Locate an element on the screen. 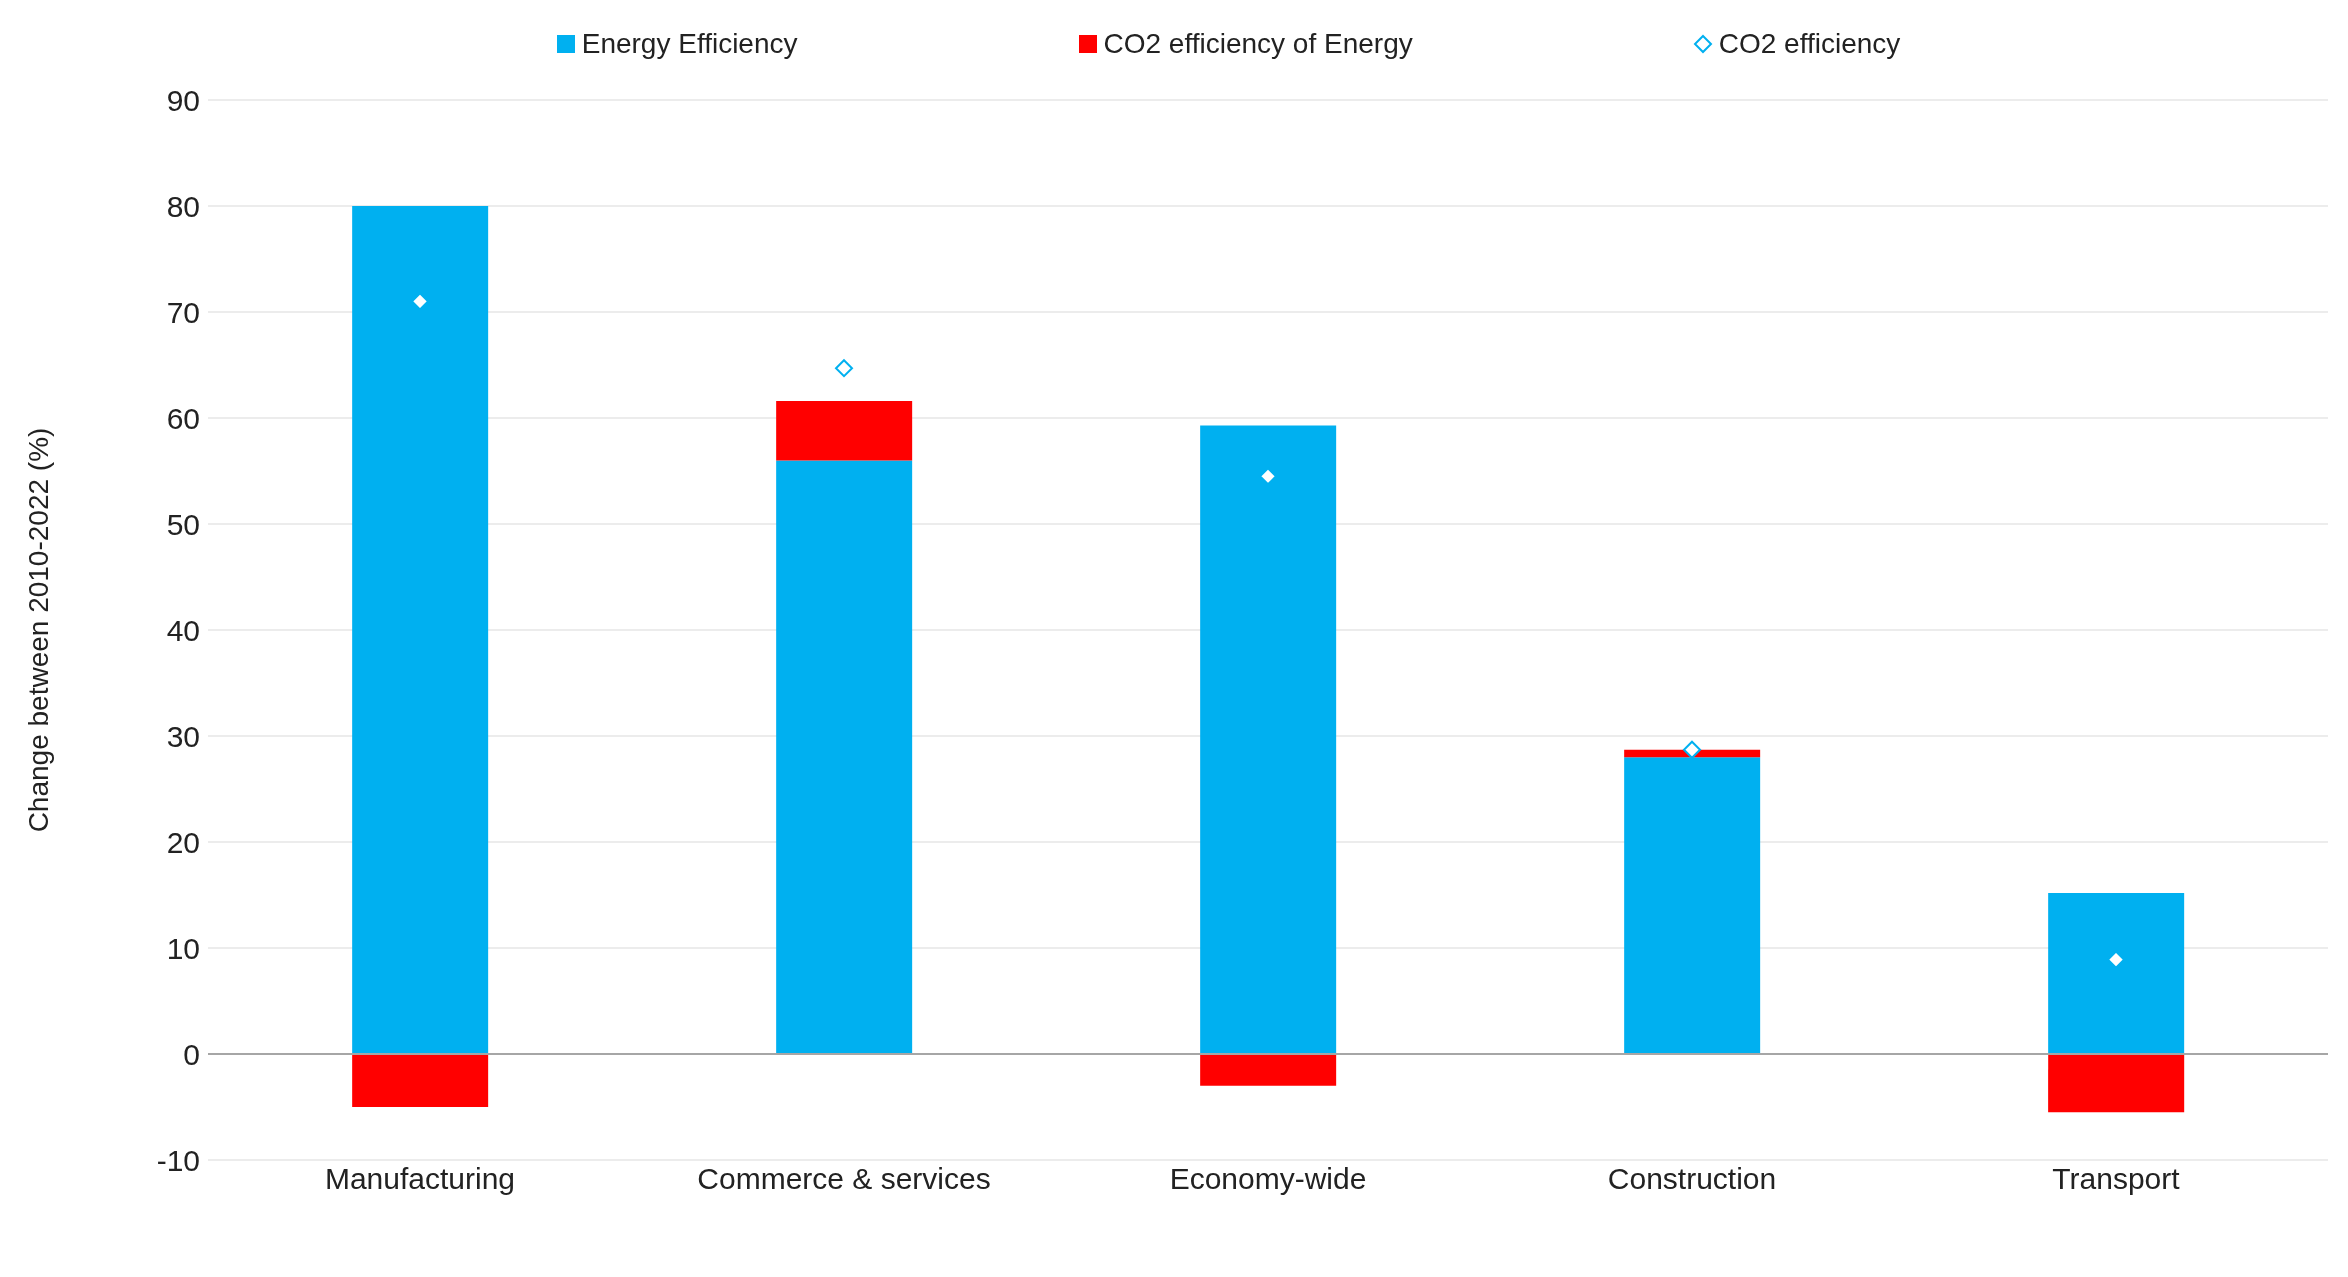  y-axis-title: Change between 2010-2022 (%) is located at coordinates (38, 630).